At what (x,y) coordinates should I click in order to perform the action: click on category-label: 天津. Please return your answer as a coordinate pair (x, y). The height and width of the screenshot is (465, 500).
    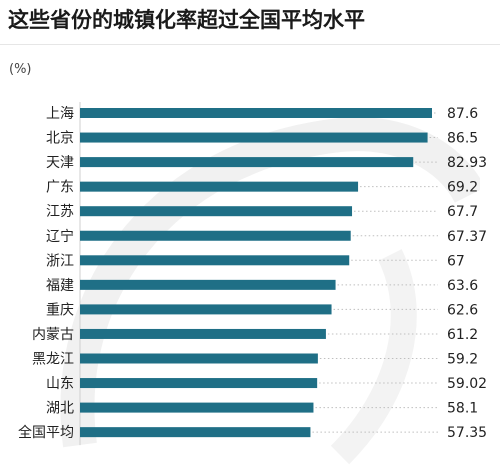
    Looking at the image, I should click on (60, 163).